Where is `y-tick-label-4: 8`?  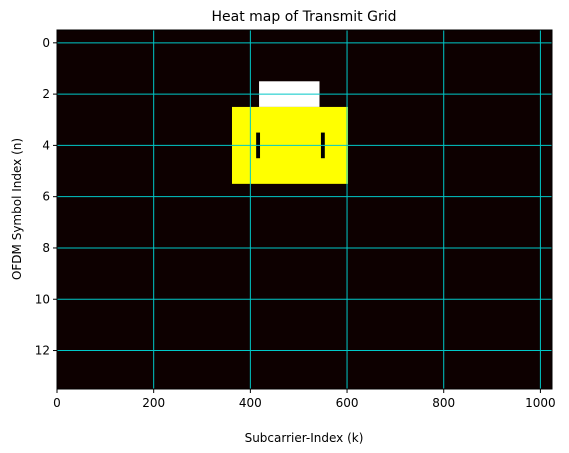
y-tick-label-4: 8 is located at coordinates (46, 248).